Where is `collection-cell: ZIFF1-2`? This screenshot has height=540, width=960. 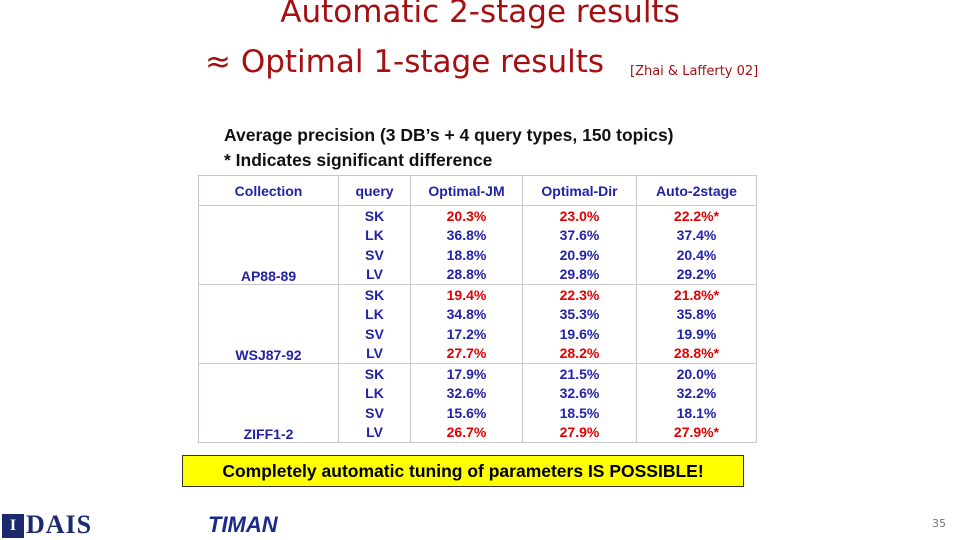
collection-cell: ZIFF1-2 is located at coordinates (268, 403).